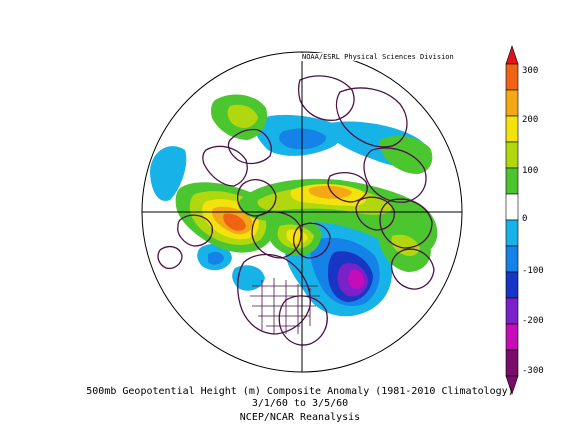 The width and height of the screenshot is (565, 437). I want to click on colorbar-top-triangle, so click(512, 55).